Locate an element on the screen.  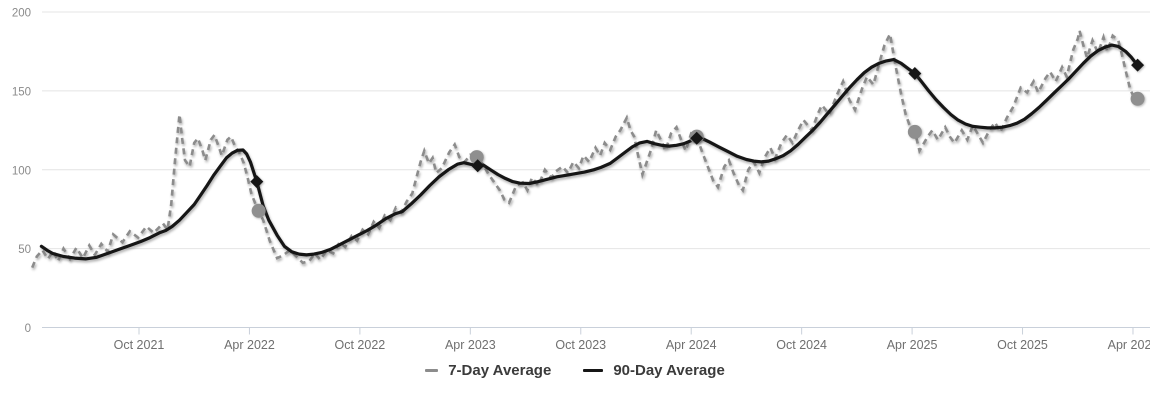
x-axis-label: Oct 2021 is located at coordinates (139, 345).